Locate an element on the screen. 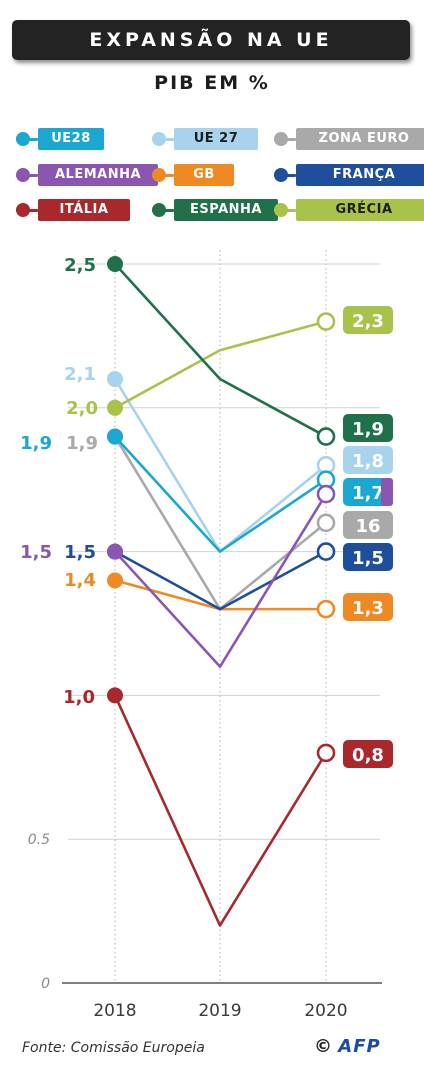  end-value-label: 1,8 is located at coordinates (368, 461).